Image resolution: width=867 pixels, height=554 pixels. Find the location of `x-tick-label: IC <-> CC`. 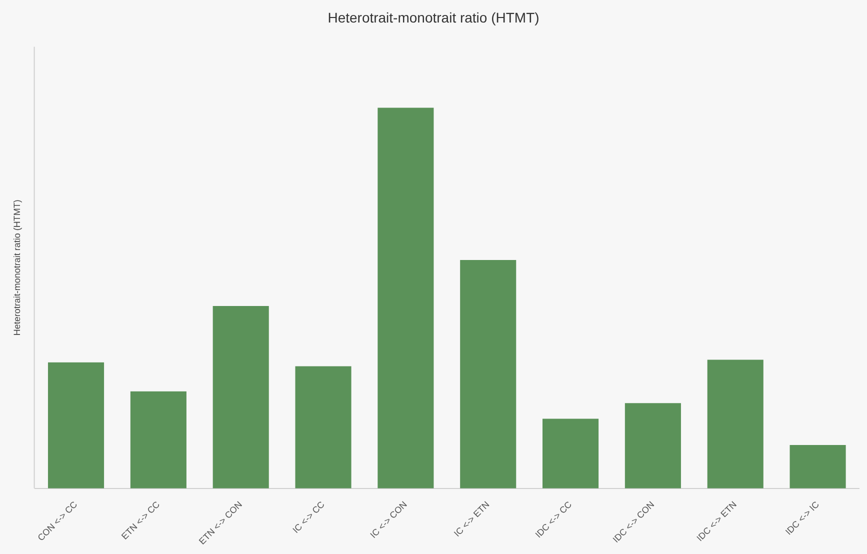

x-tick-label: IC <-> CC is located at coordinates (308, 517).